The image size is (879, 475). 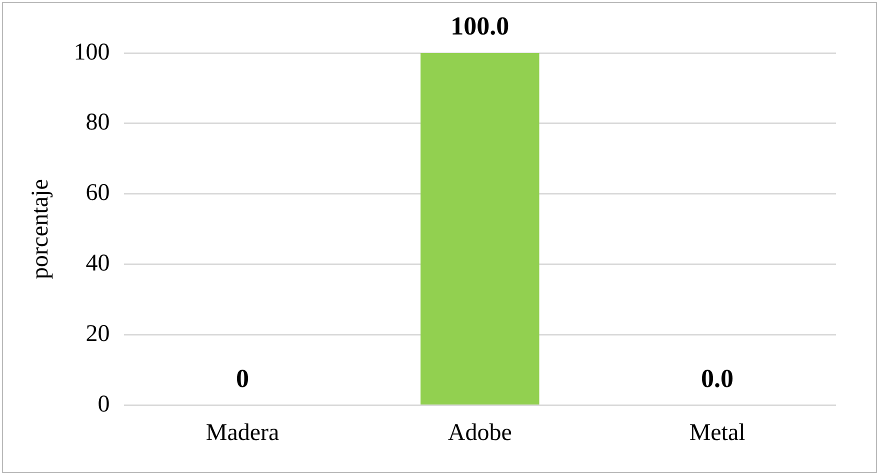 I want to click on y-tick-label: 80, so click(x=98, y=123).